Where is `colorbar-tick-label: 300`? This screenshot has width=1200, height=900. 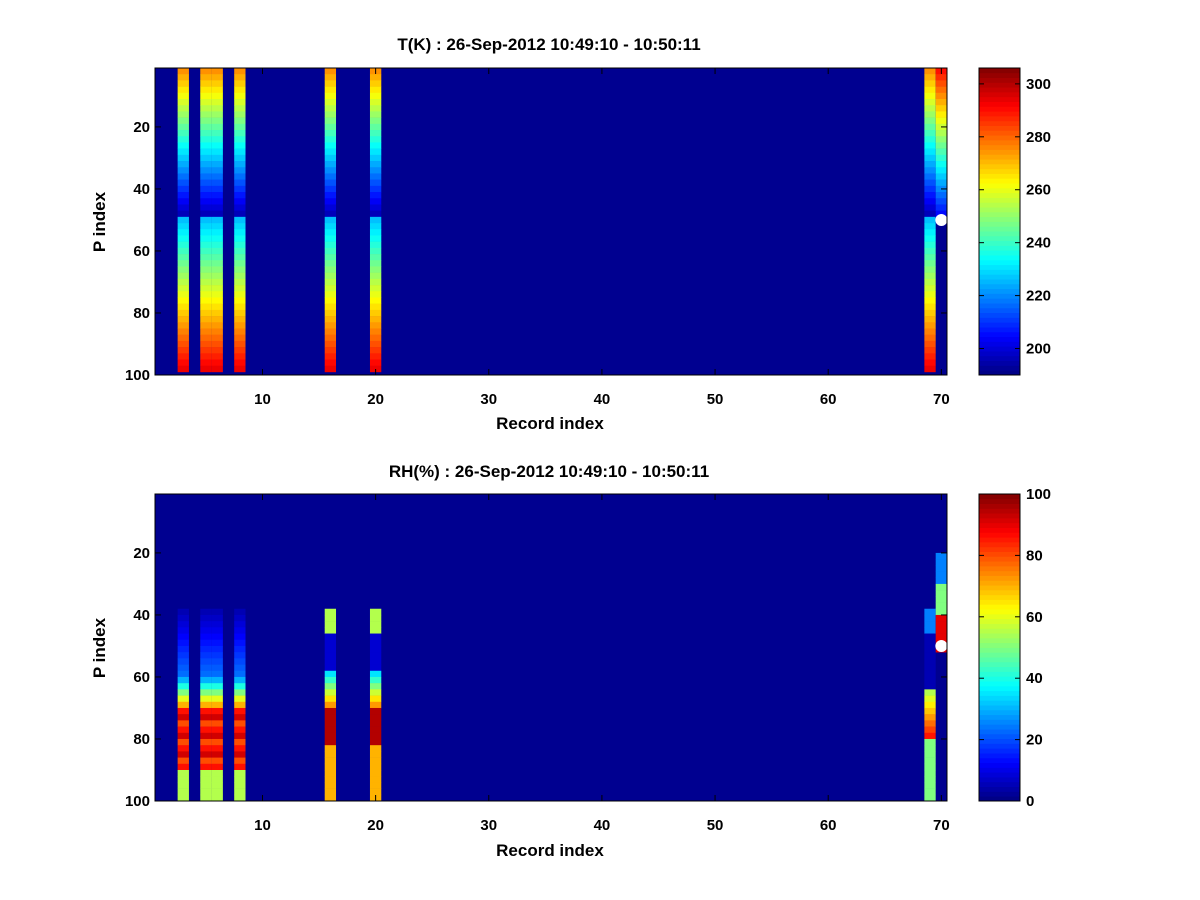 colorbar-tick-label: 300 is located at coordinates (1038, 84).